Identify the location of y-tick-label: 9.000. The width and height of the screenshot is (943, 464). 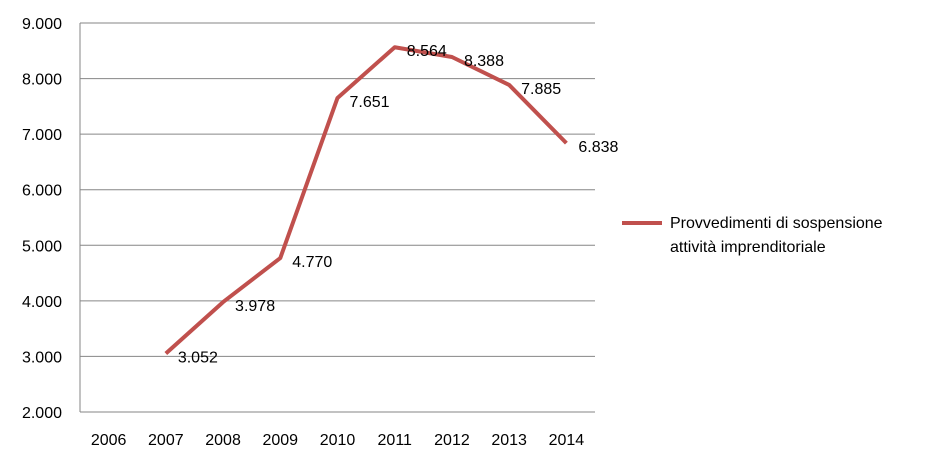
(42, 24).